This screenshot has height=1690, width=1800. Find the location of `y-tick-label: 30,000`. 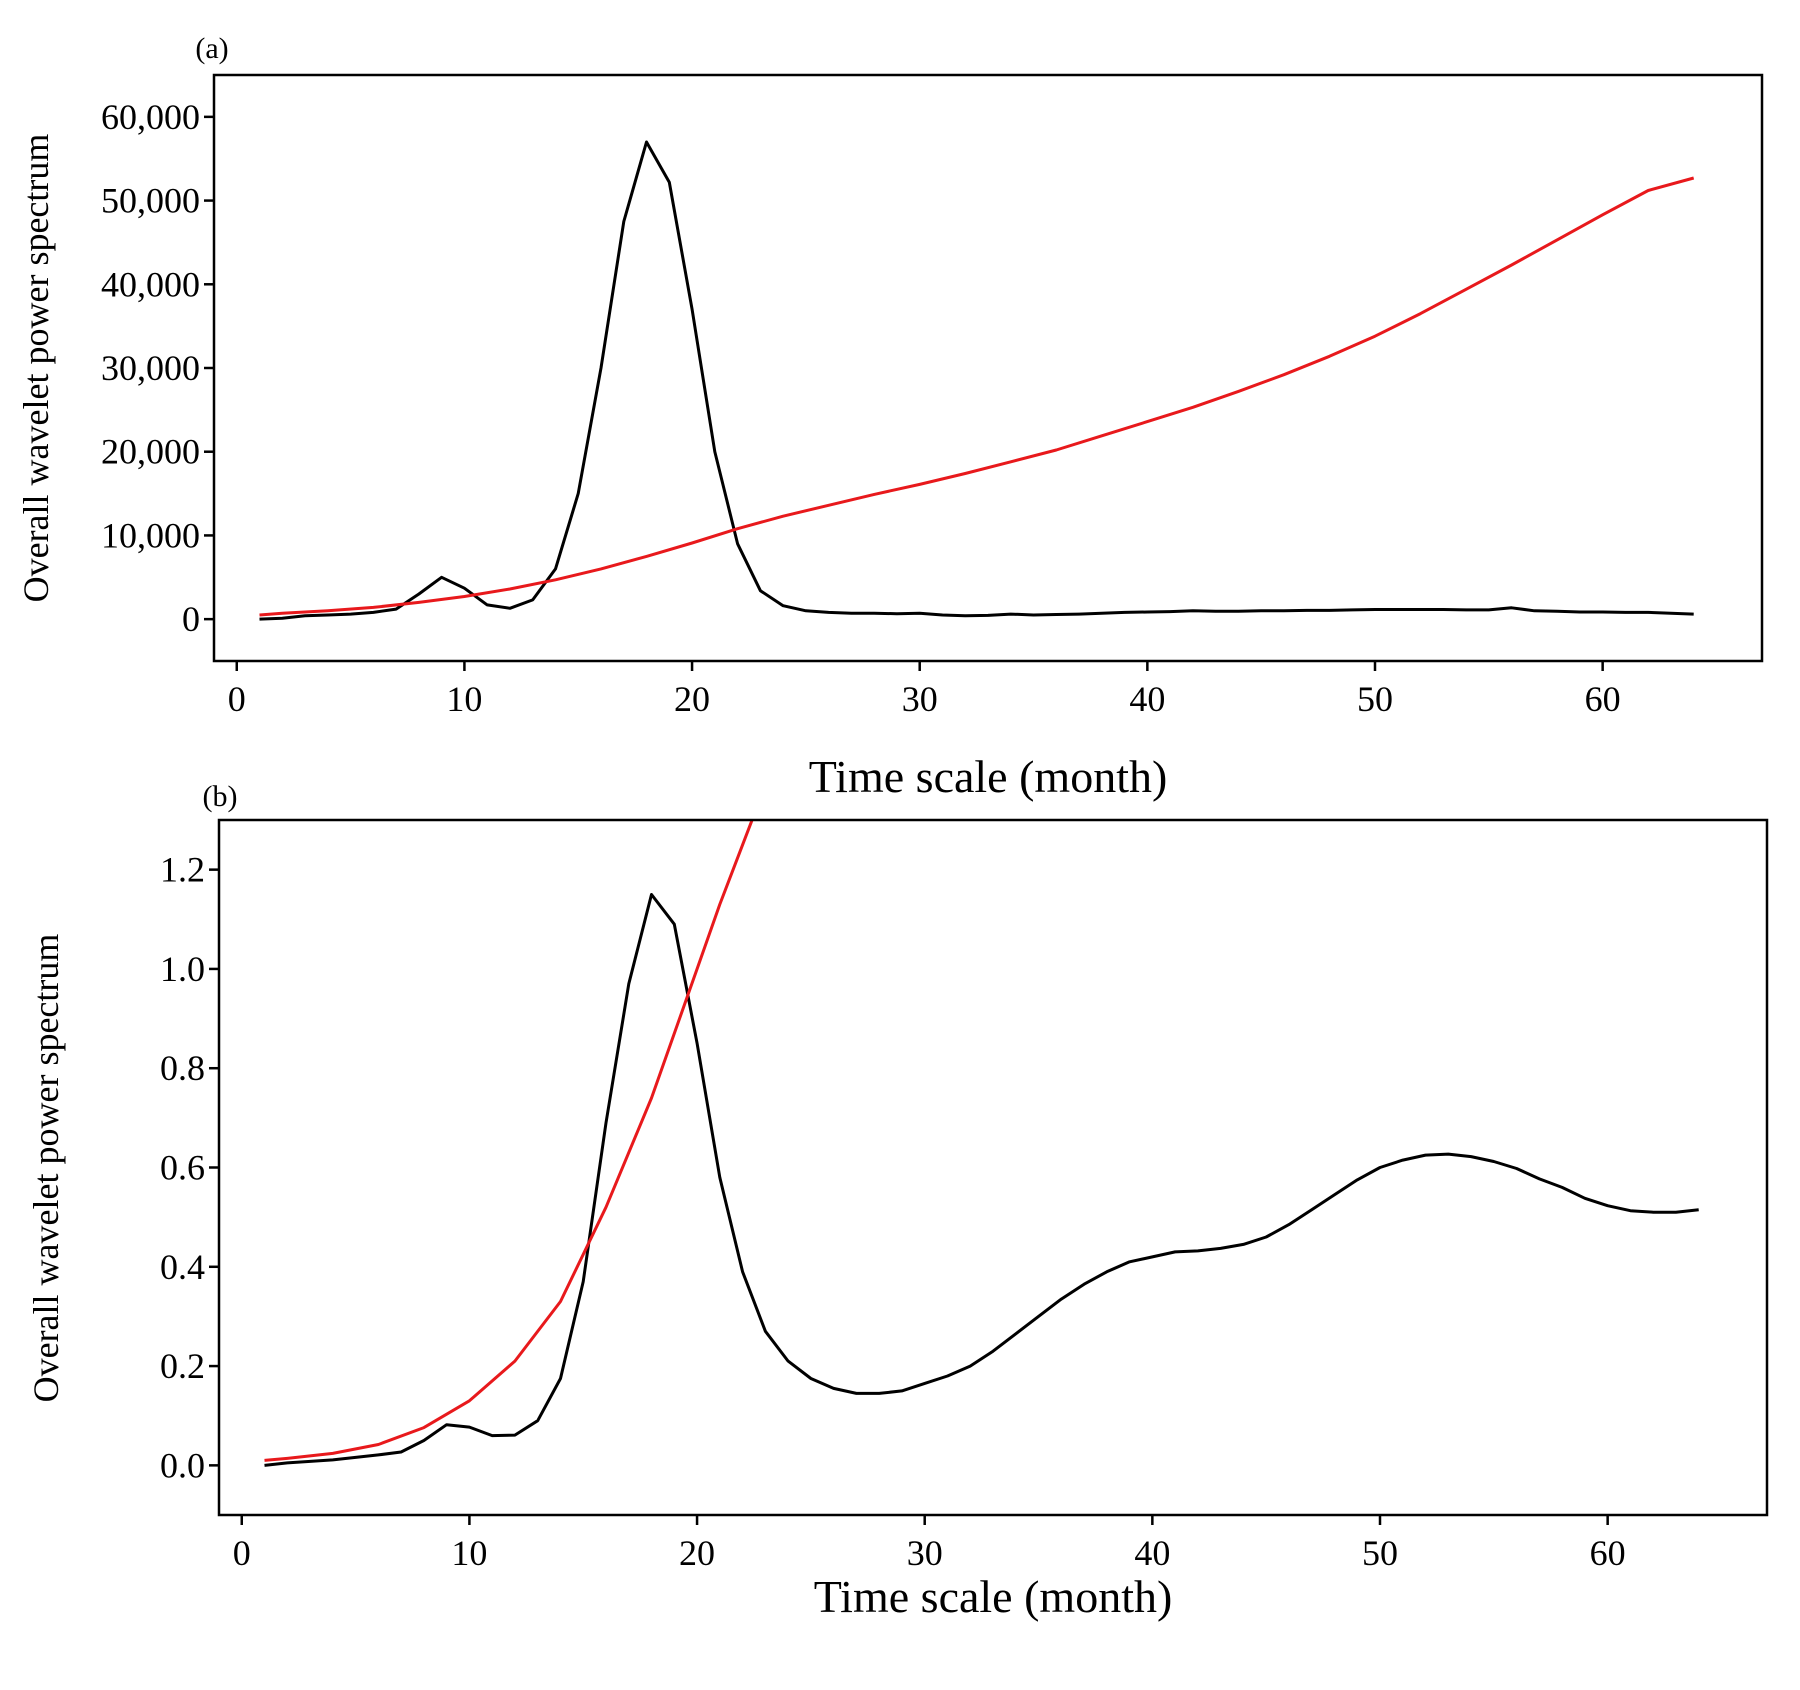

y-tick-label: 30,000 is located at coordinates (150, 368).